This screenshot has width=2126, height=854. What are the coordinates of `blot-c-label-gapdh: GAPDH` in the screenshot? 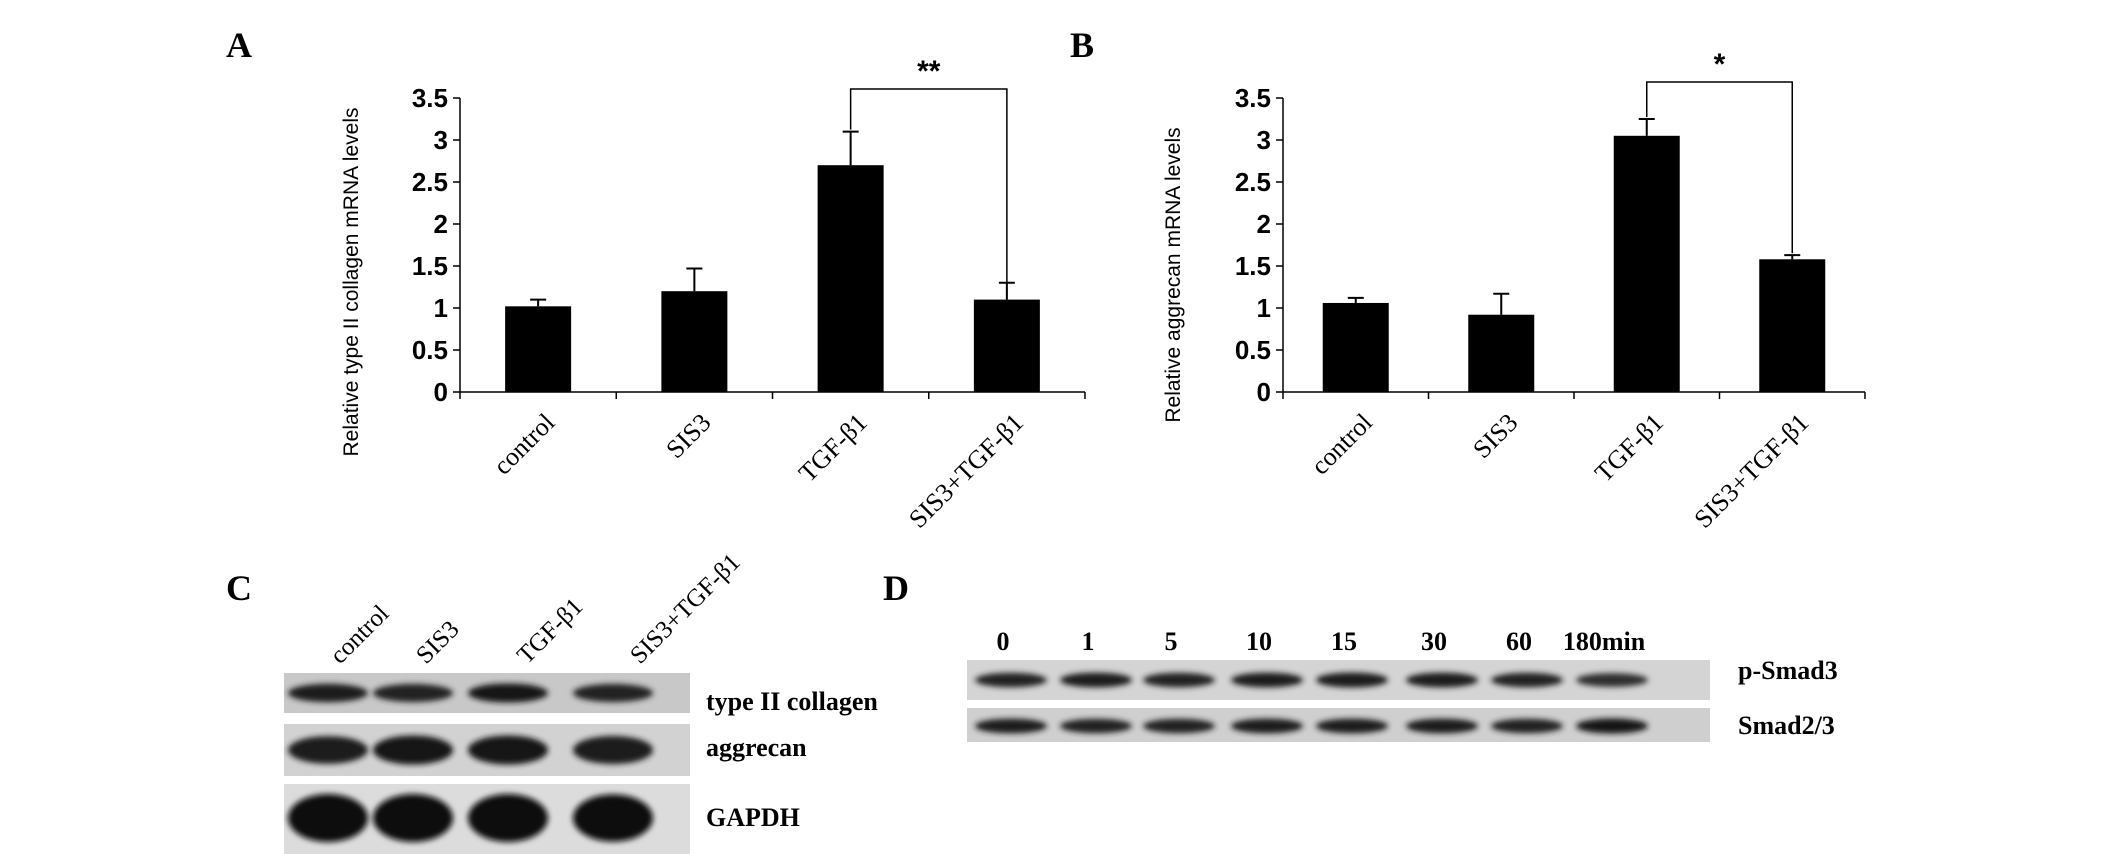 It's located at (753, 817).